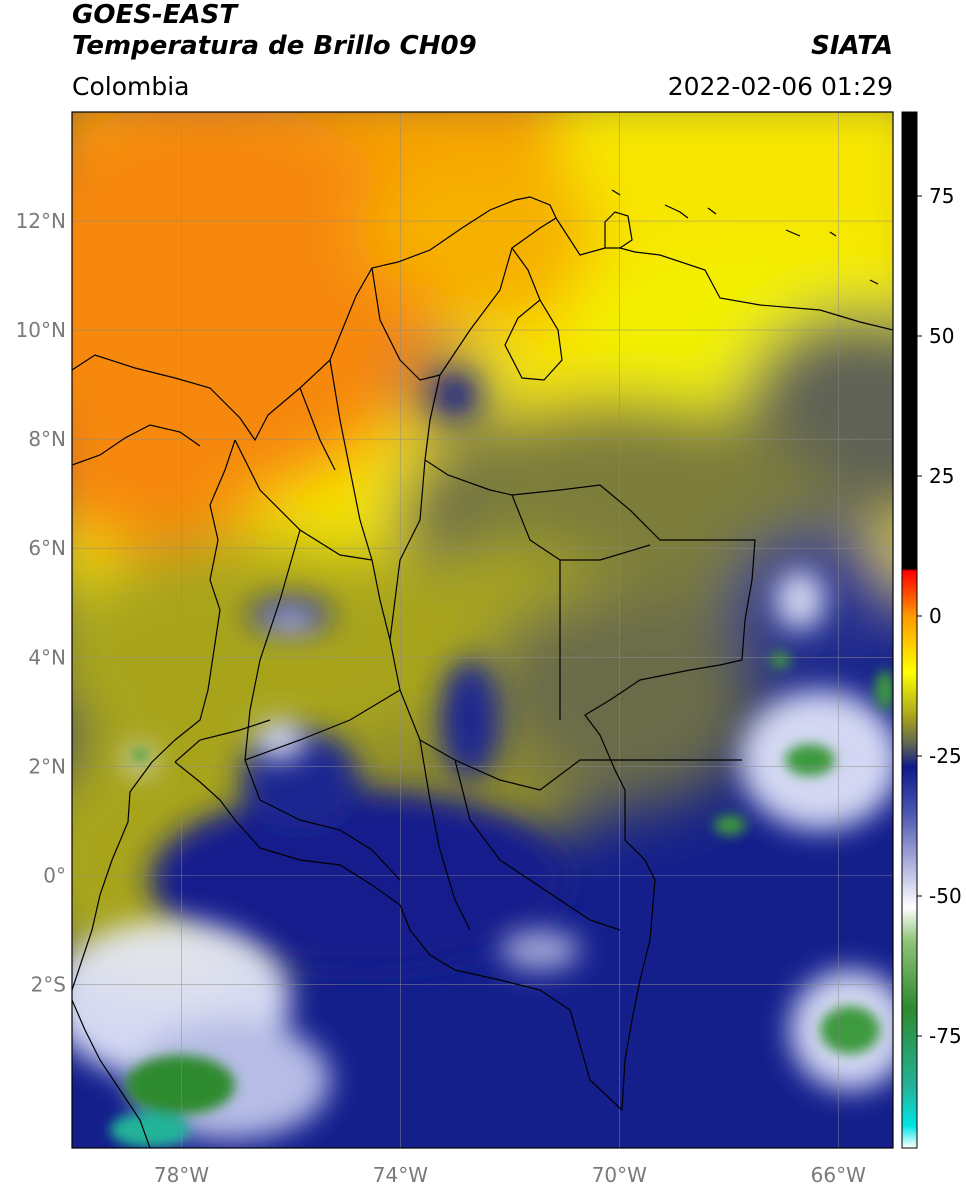 The image size is (966, 1190). I want to click on venezuela-coastline, so click(724, 274).